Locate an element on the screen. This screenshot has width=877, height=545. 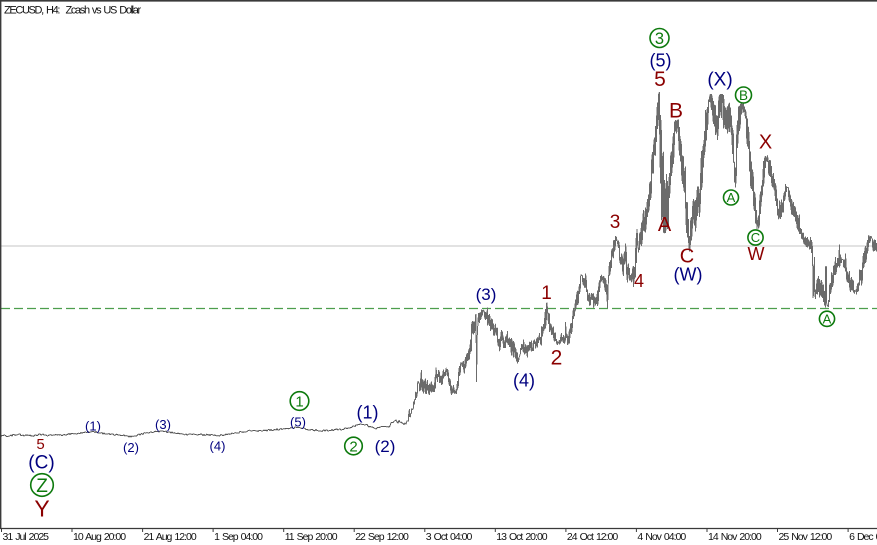
svg-text: X is located at coordinates (765, 143).